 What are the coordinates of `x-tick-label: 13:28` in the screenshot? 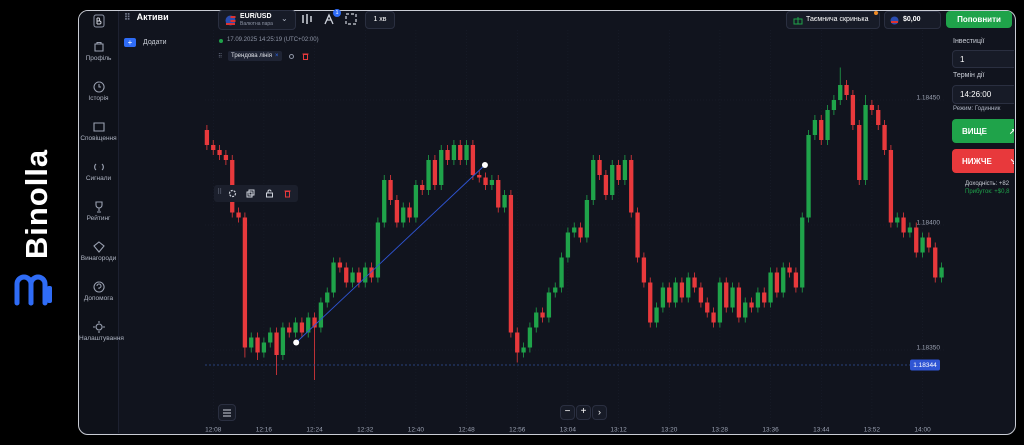 It's located at (720, 430).